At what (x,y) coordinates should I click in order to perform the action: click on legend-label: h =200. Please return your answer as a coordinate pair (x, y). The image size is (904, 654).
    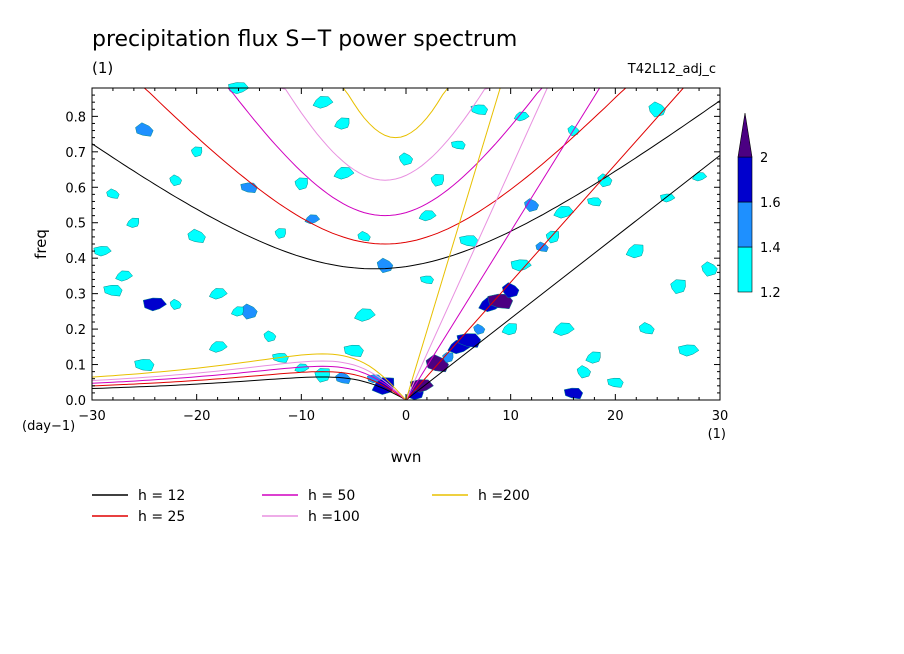
    Looking at the image, I should click on (504, 496).